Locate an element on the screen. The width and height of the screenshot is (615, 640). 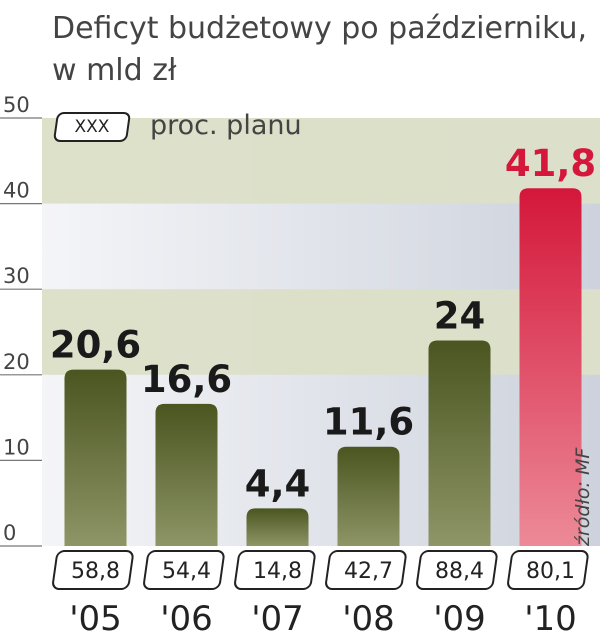
plan-percent-label: 14,8 is located at coordinates (277, 571).